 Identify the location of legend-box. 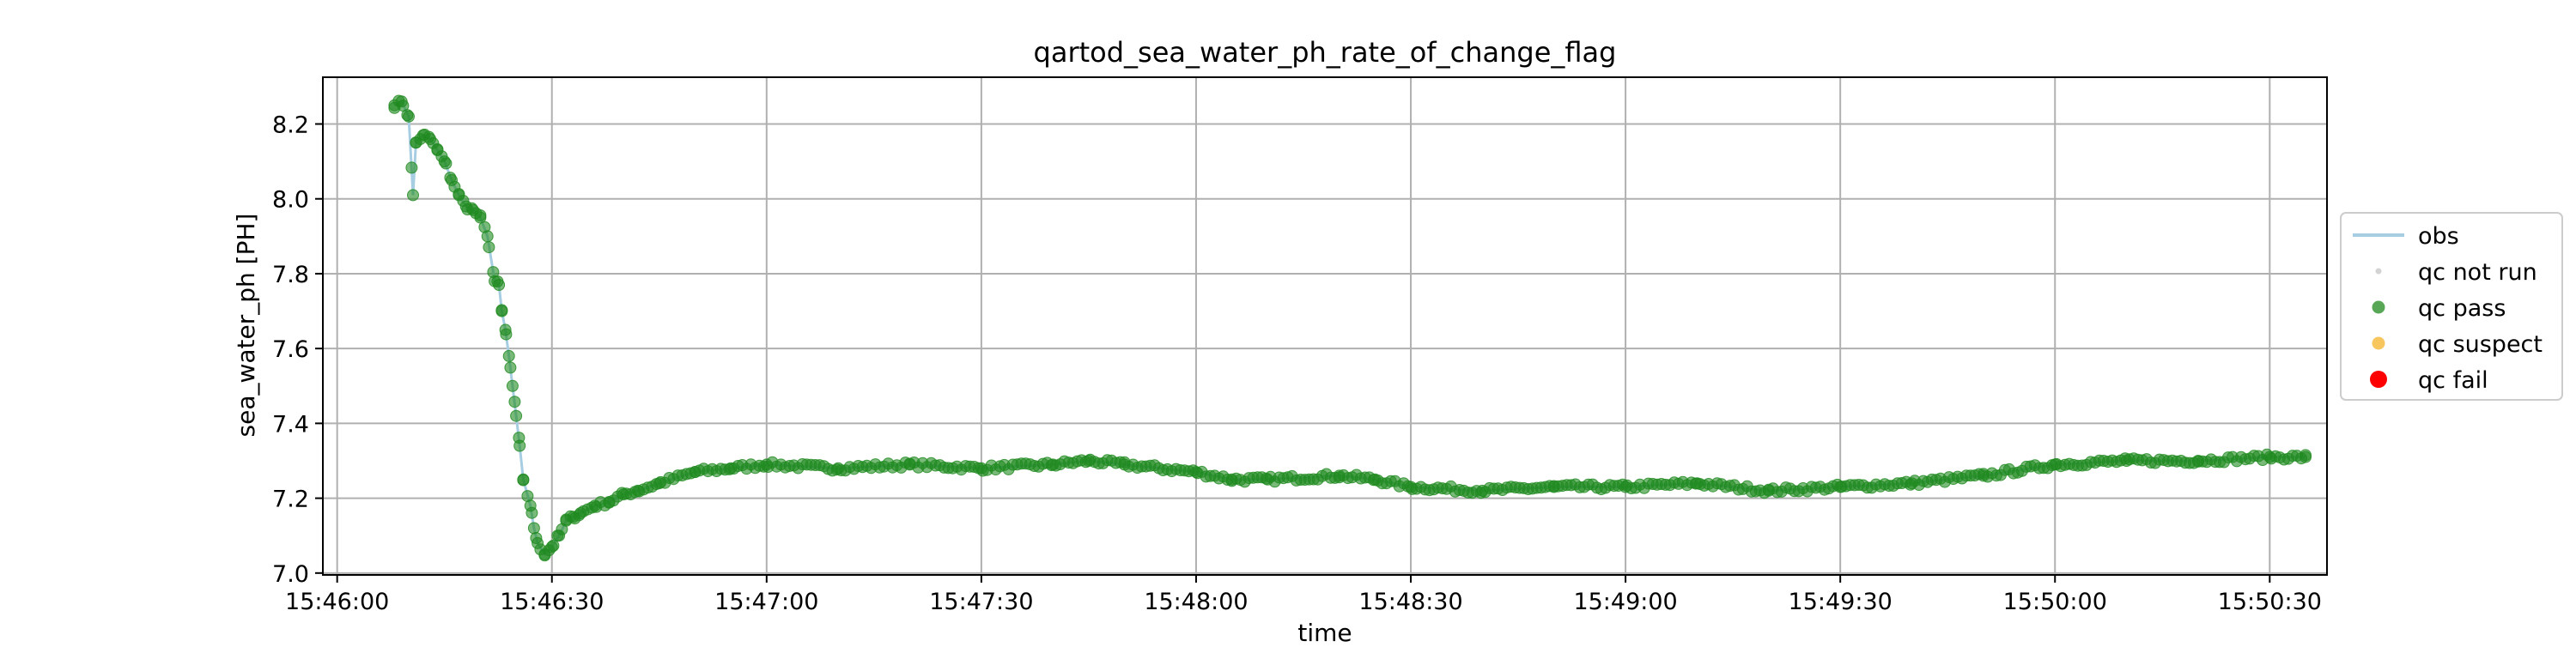
(2451, 306).